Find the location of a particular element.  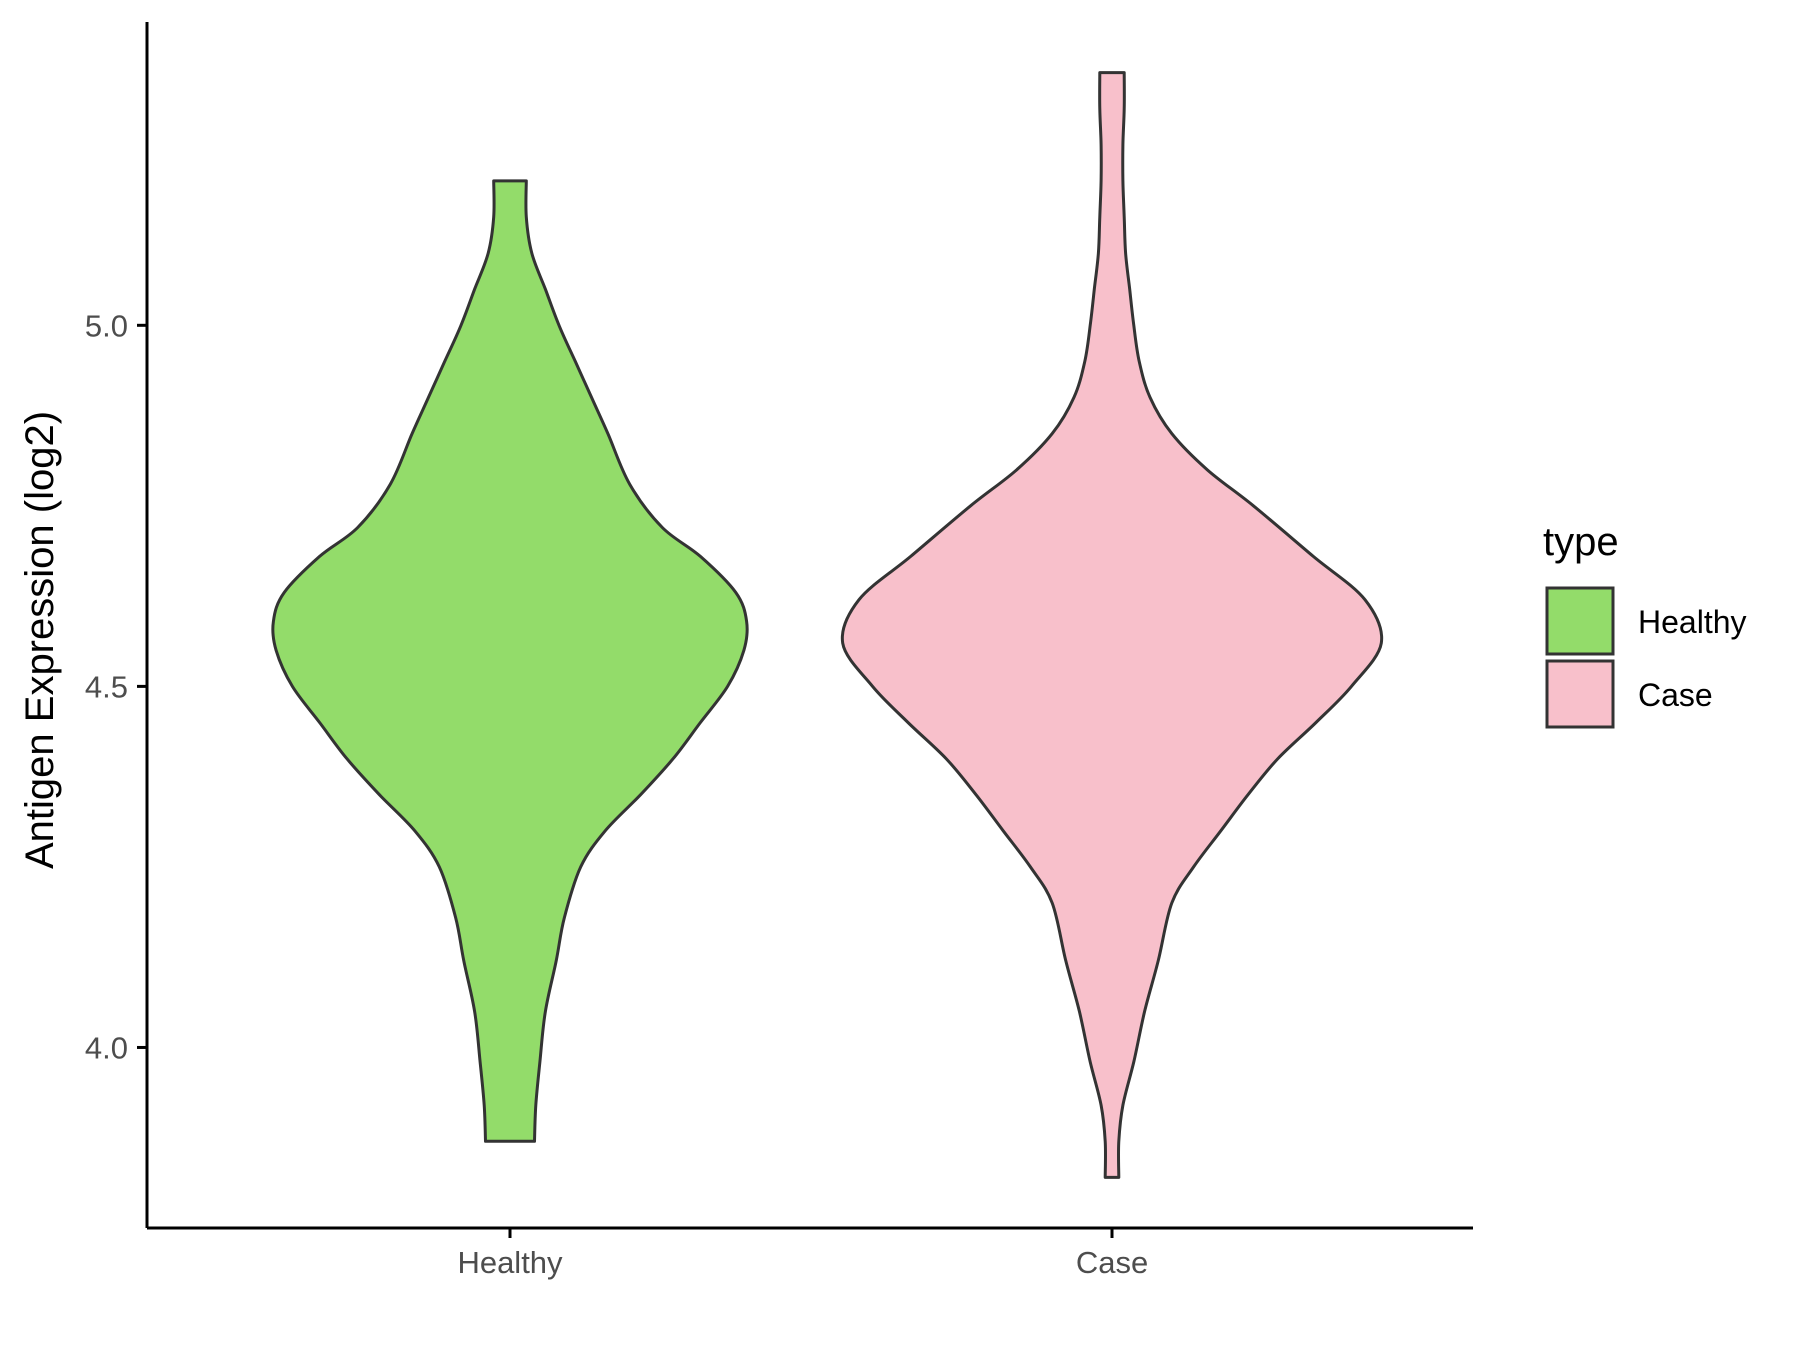

y-axis-title: Antigen Expression (log2) is located at coordinates (40, 640).